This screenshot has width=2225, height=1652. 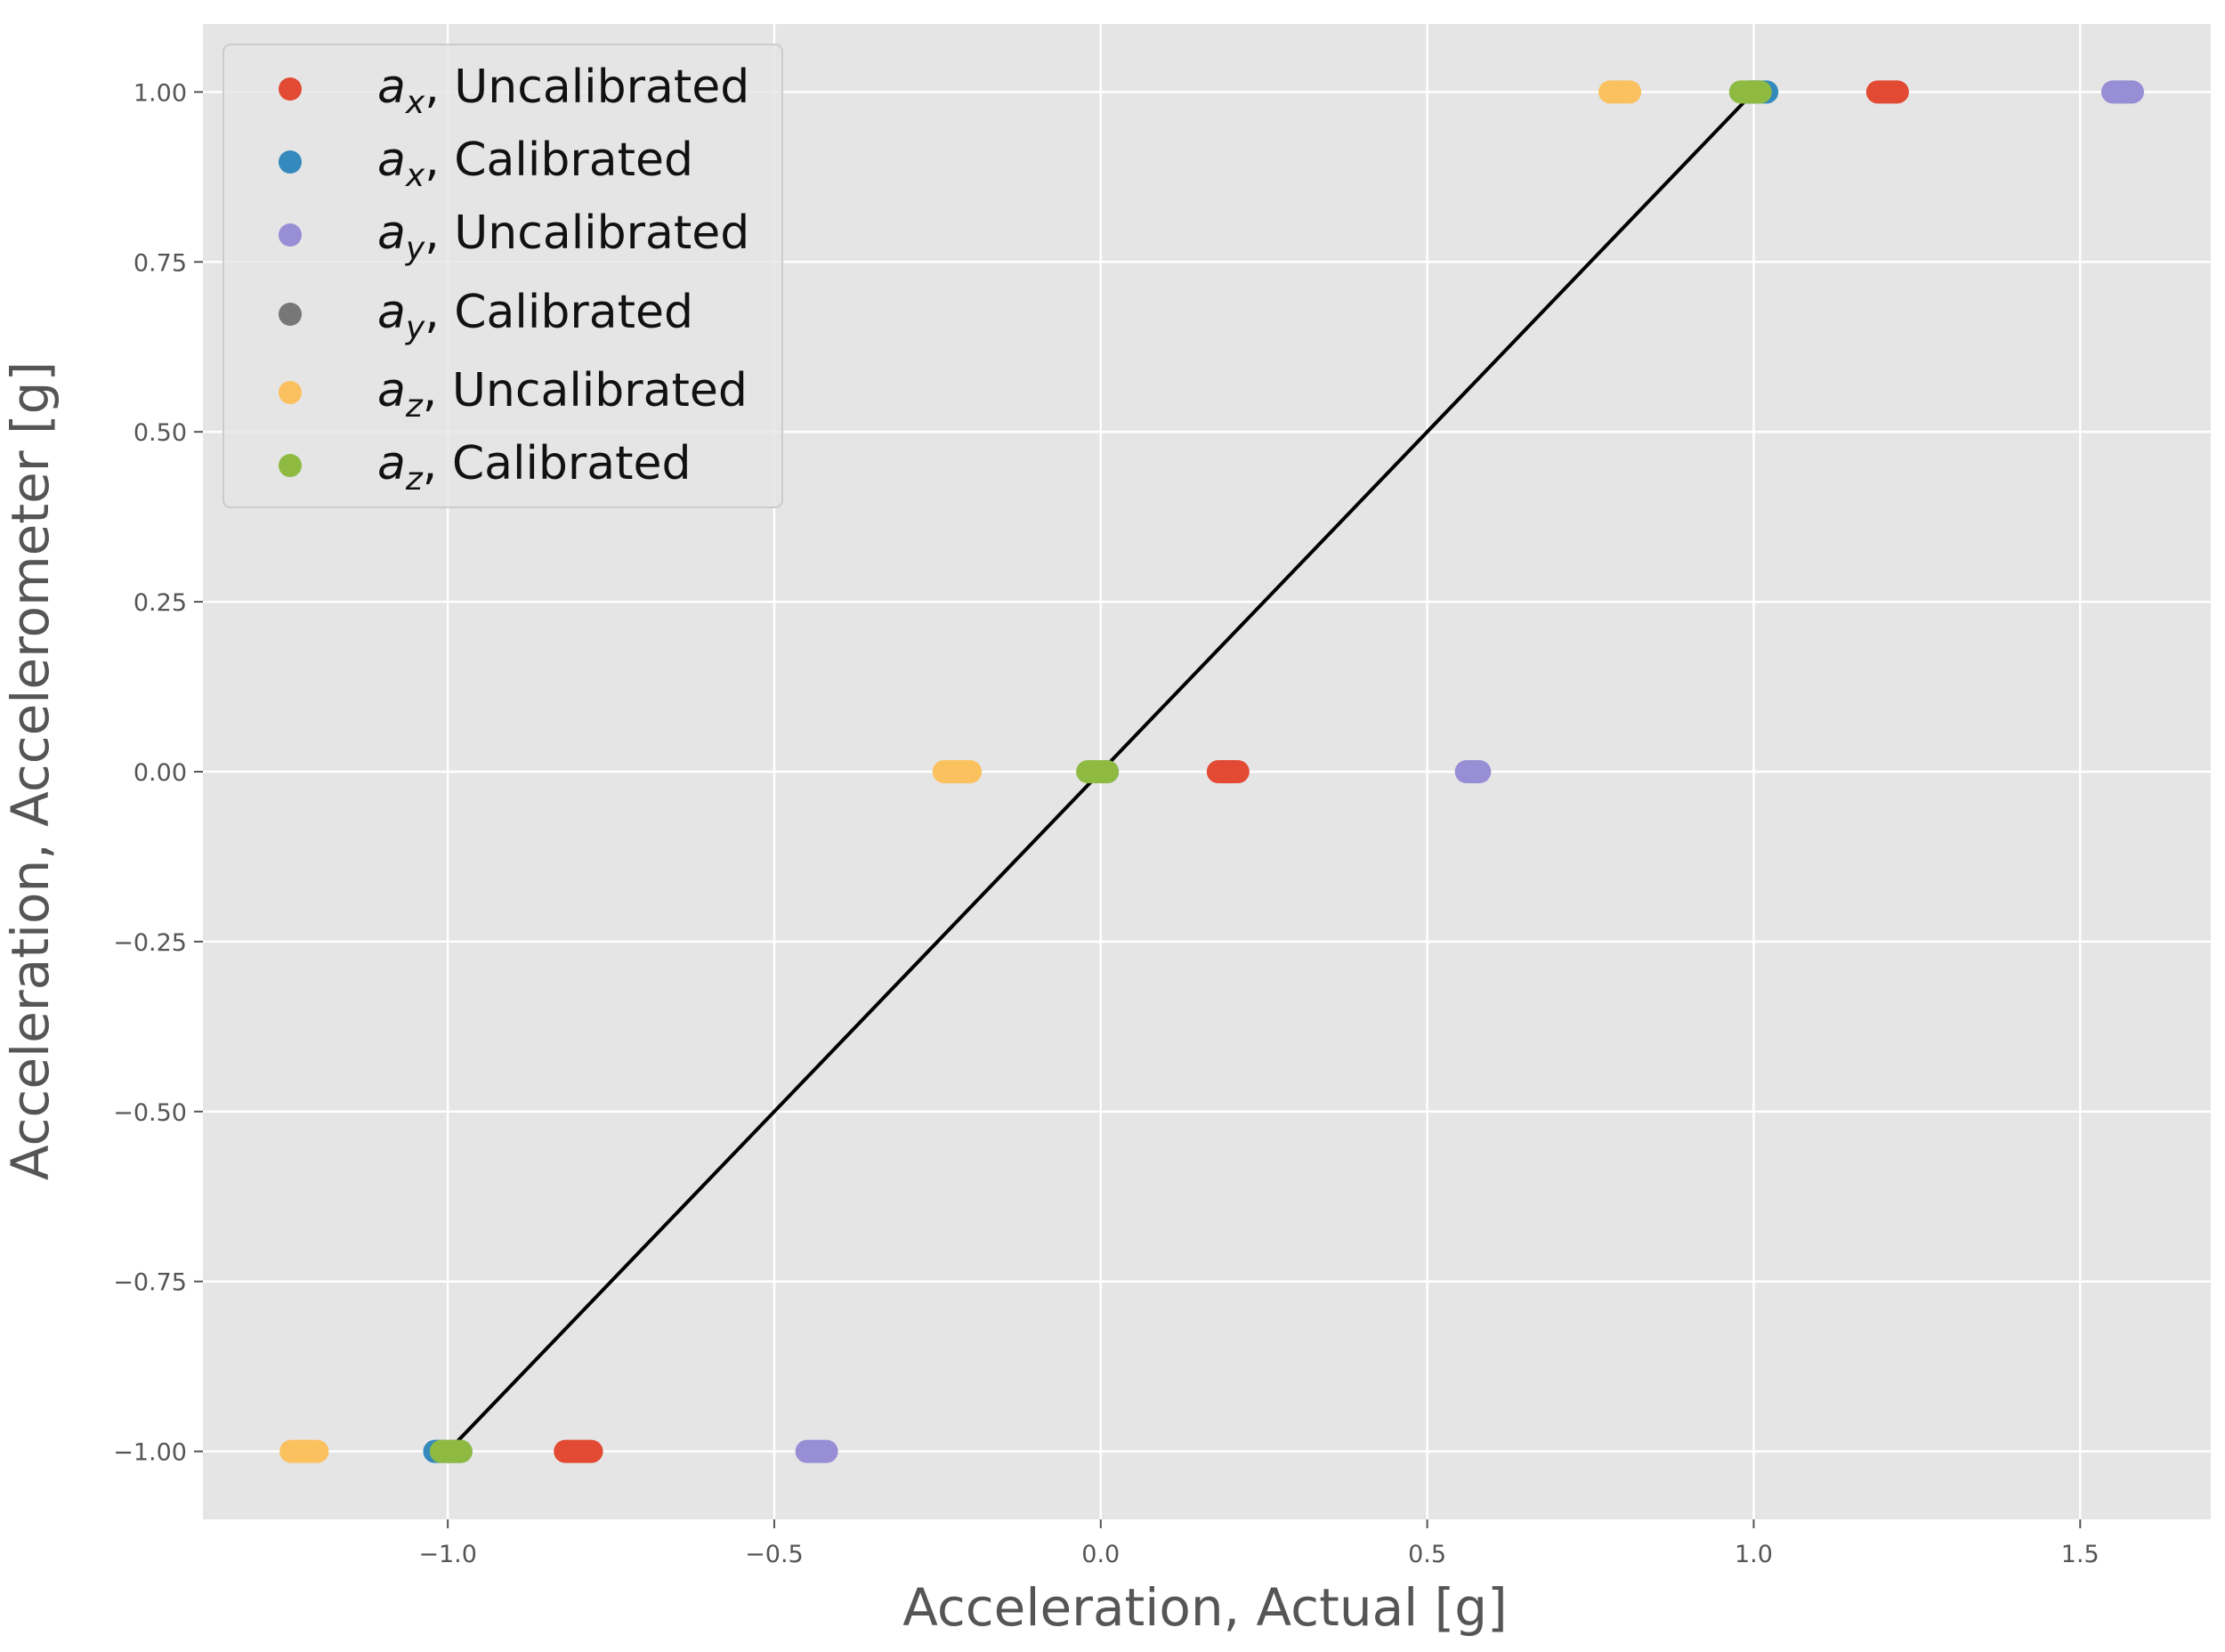 I want to click on y-tick-label: 0.00, so click(x=160, y=773).